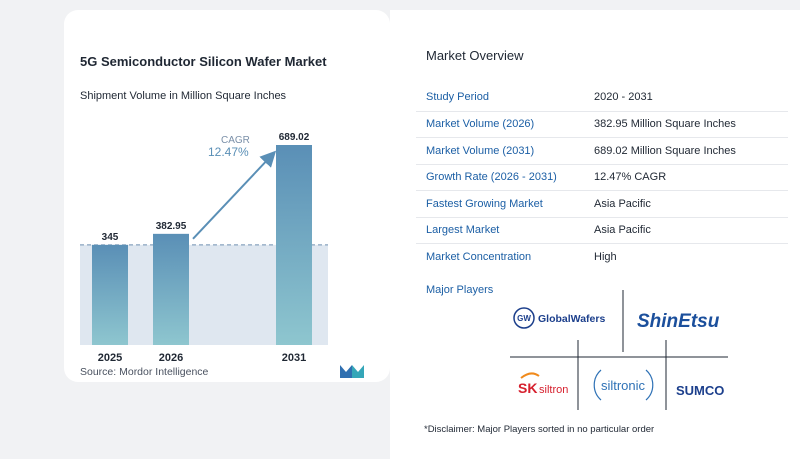 The width and height of the screenshot is (800, 459). I want to click on row-key: Largest Market, so click(463, 230).